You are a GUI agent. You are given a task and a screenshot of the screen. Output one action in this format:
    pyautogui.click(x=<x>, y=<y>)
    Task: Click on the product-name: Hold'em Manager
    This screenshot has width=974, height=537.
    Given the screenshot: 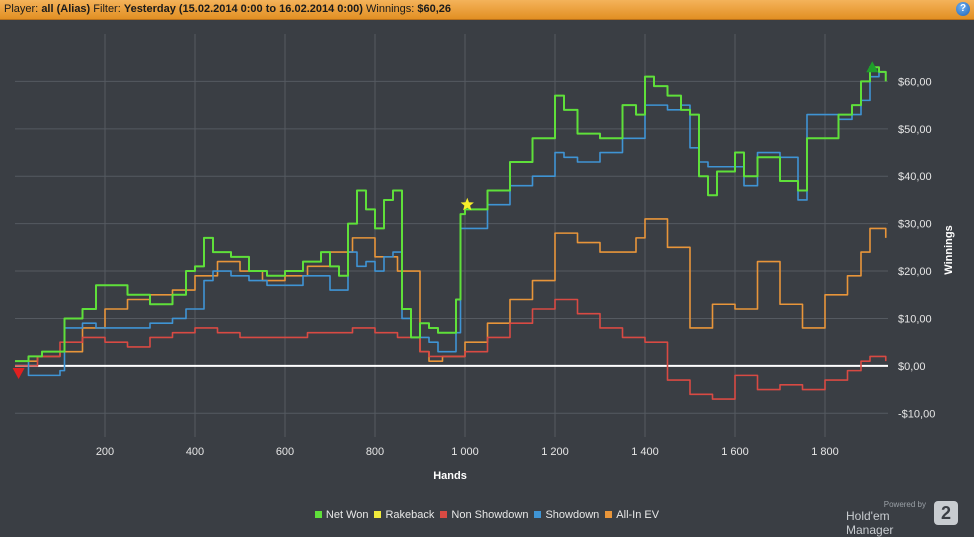 What is the action you would take?
    pyautogui.click(x=870, y=523)
    